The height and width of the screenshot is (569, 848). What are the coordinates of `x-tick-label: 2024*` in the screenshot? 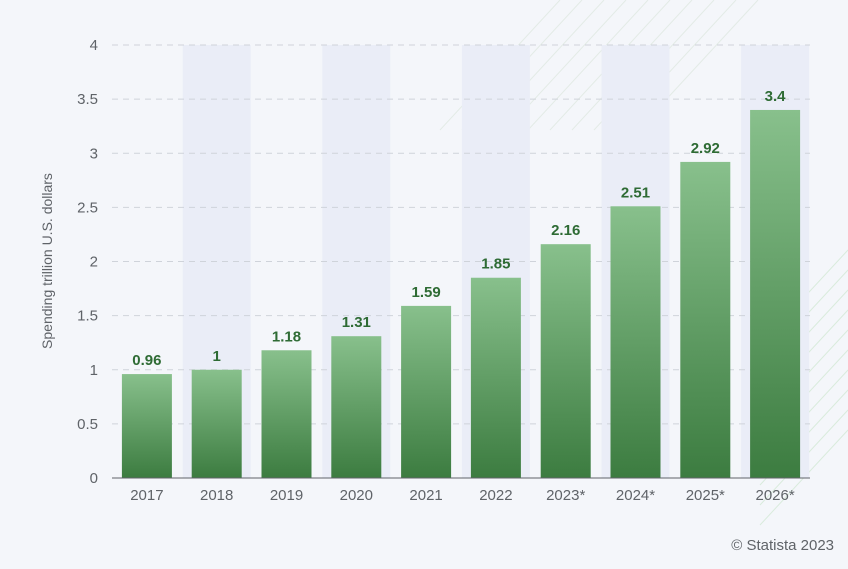 It's located at (635, 495).